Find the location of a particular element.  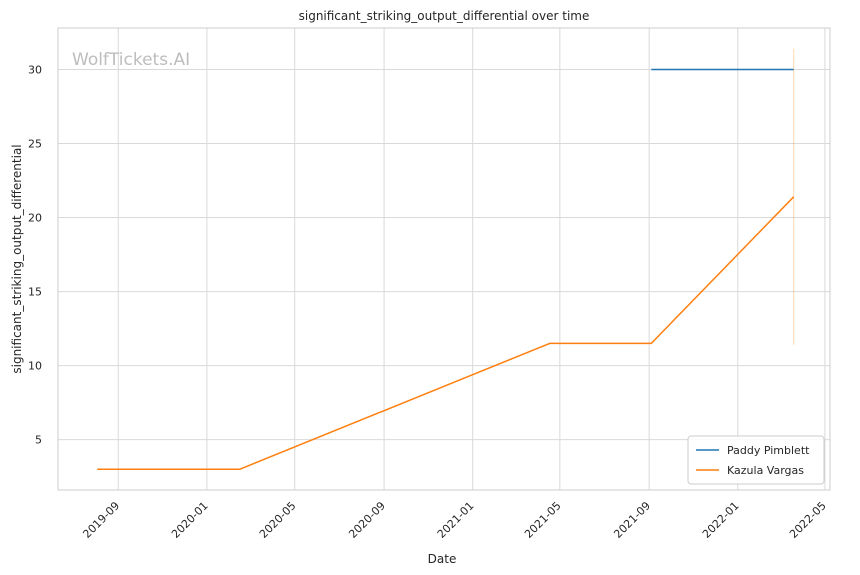

x-axis-label: Date is located at coordinates (442, 559).